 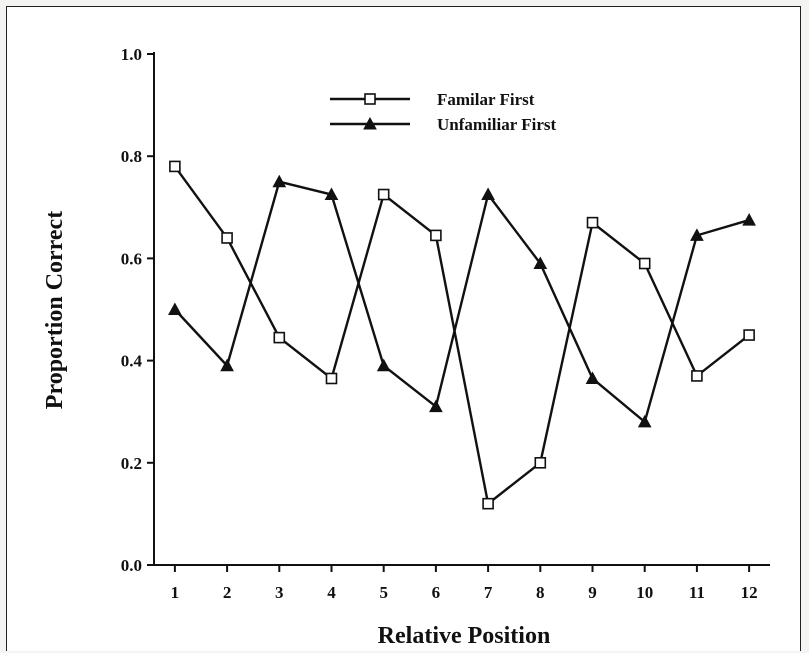 I want to click on x-tick-label: 11, so click(x=697, y=592).